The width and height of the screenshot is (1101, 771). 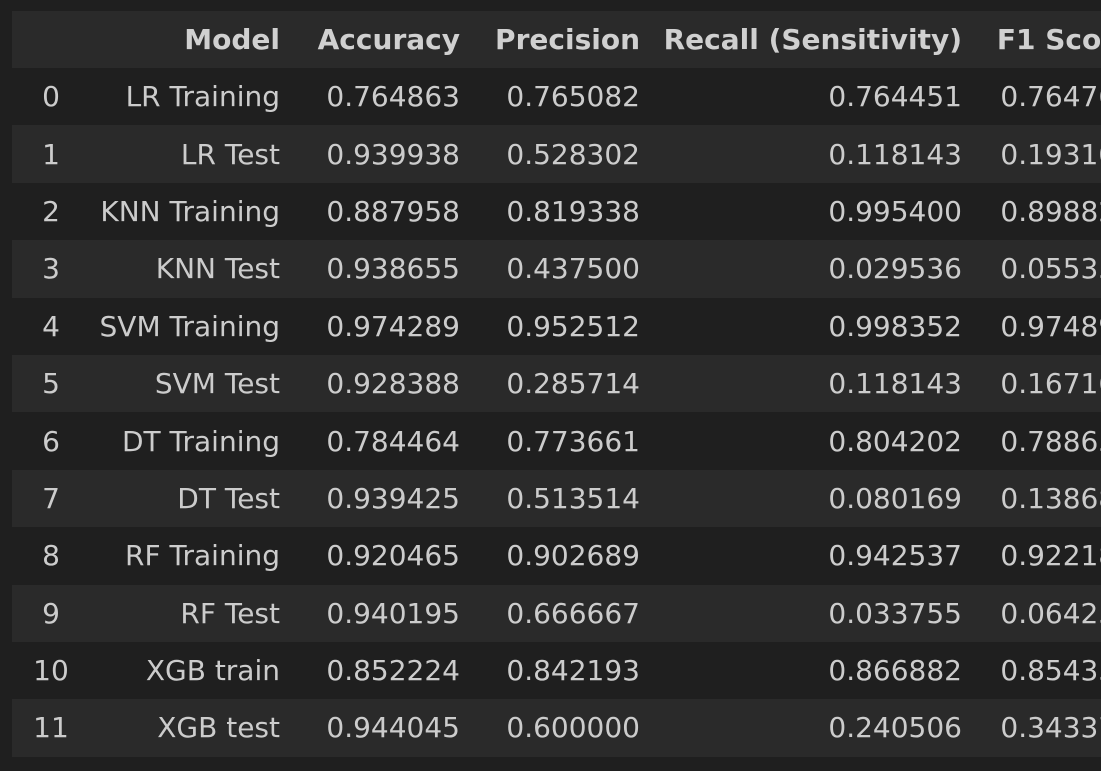 I want to click on row-index: 8, so click(x=51, y=556).